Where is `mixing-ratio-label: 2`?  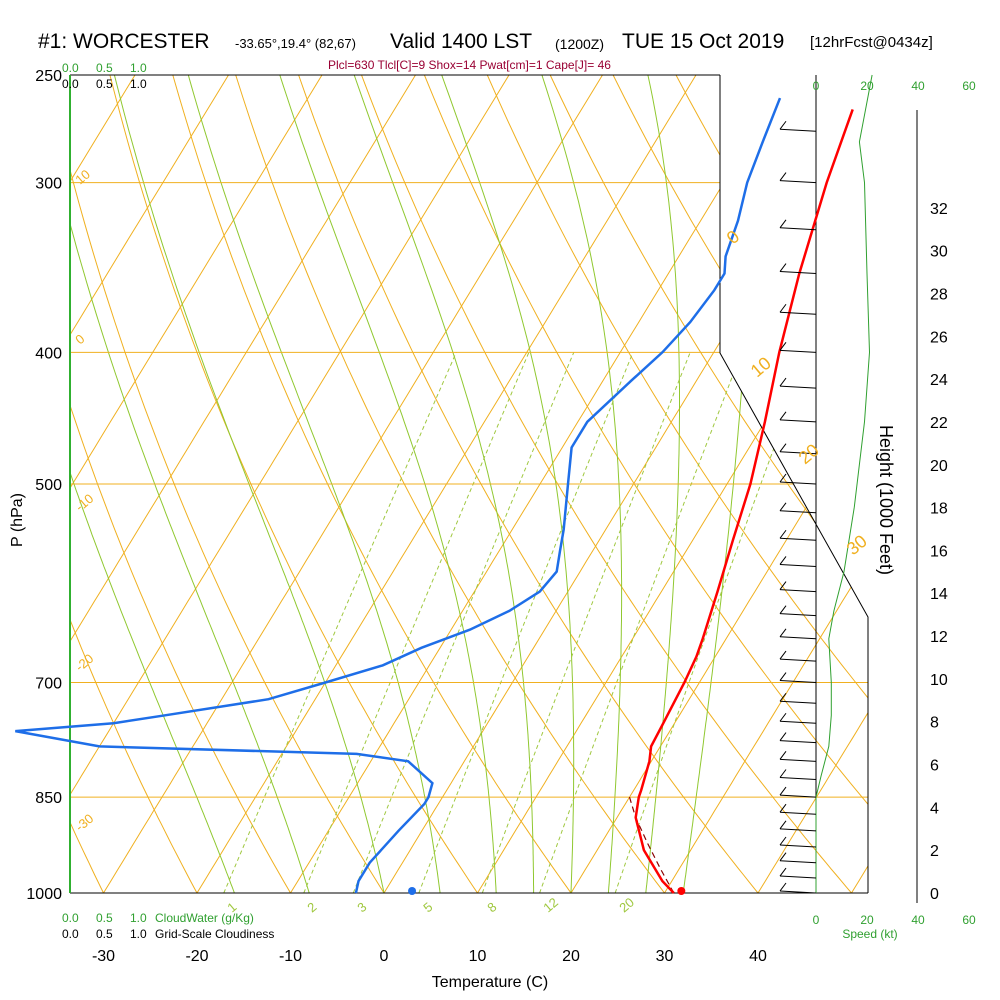
mixing-ratio-label: 2 is located at coordinates (311, 907).